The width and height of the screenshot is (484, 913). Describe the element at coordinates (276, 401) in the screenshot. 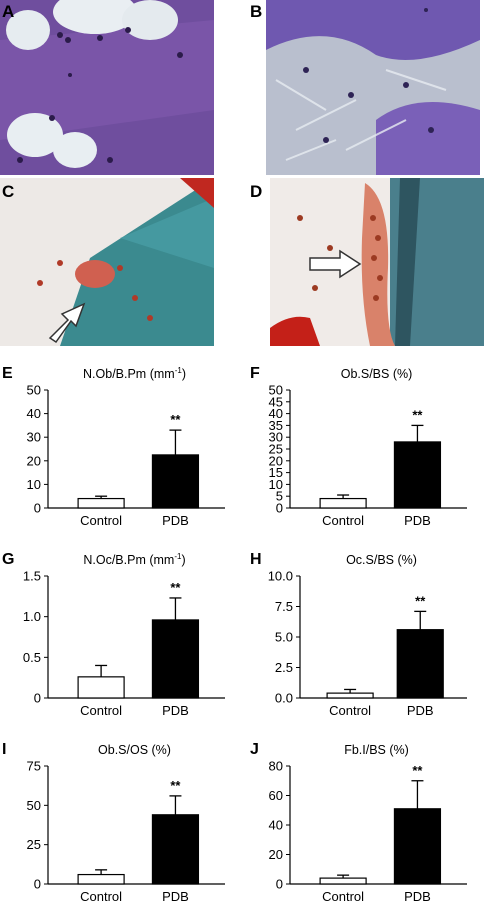

I see `y-tick-label: 45` at that location.